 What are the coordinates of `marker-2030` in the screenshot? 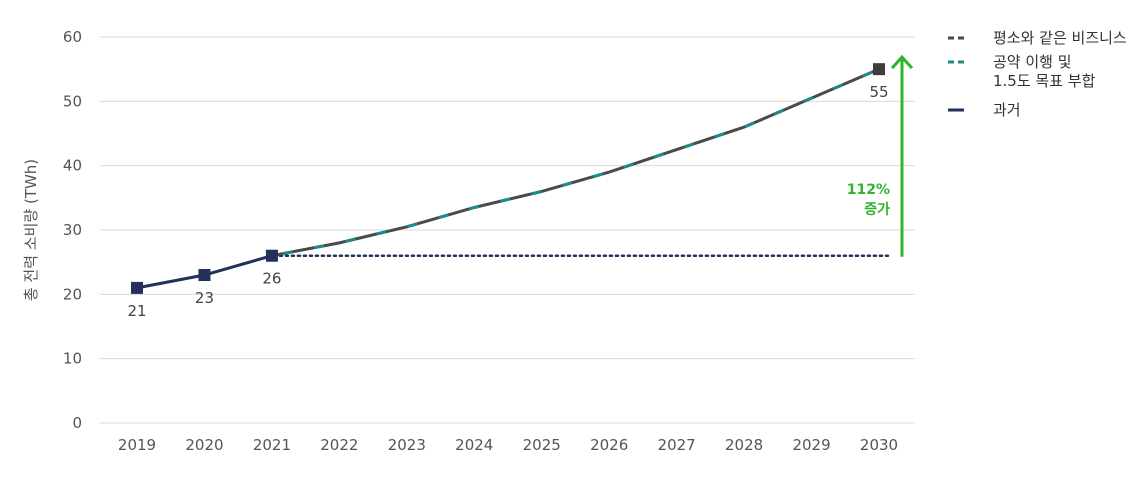 It's located at (879, 69).